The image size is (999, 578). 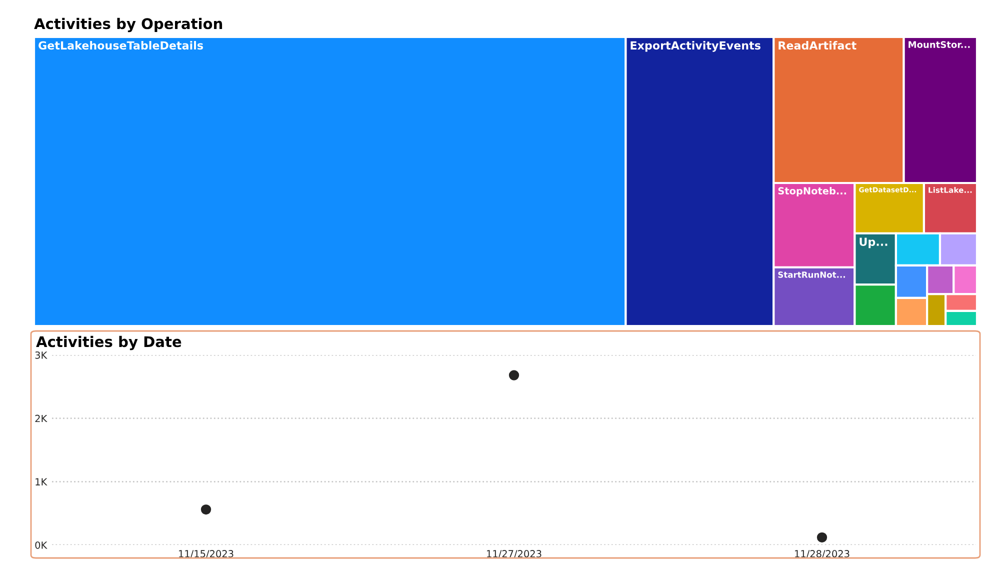 I want to click on x-tick-label: 11/15/2023, so click(x=206, y=554).